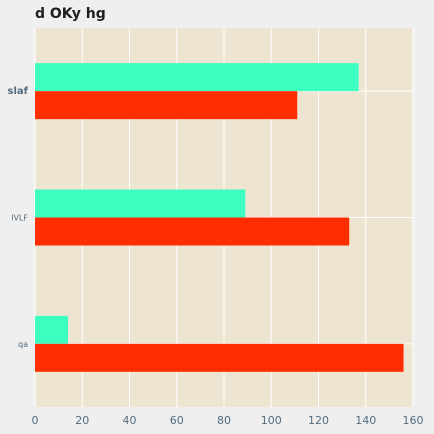 This screenshot has width=434, height=434. What do you see at coordinates (70, 14) in the screenshot?
I see `chart-title: d OKy hg` at bounding box center [70, 14].